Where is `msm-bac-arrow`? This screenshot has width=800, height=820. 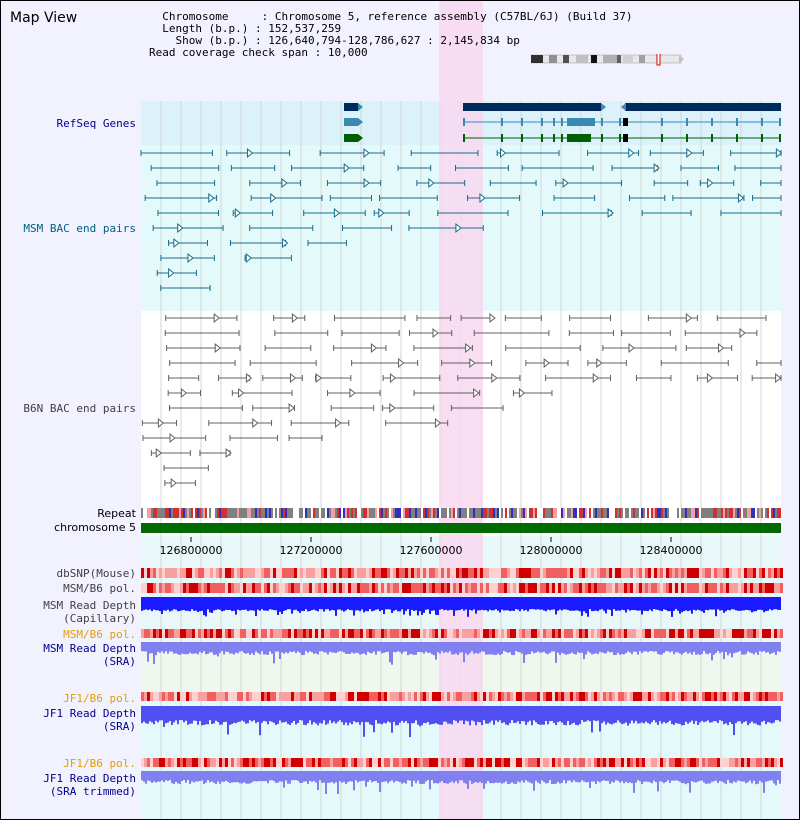 msm-bac-arrow is located at coordinates (503, 153).